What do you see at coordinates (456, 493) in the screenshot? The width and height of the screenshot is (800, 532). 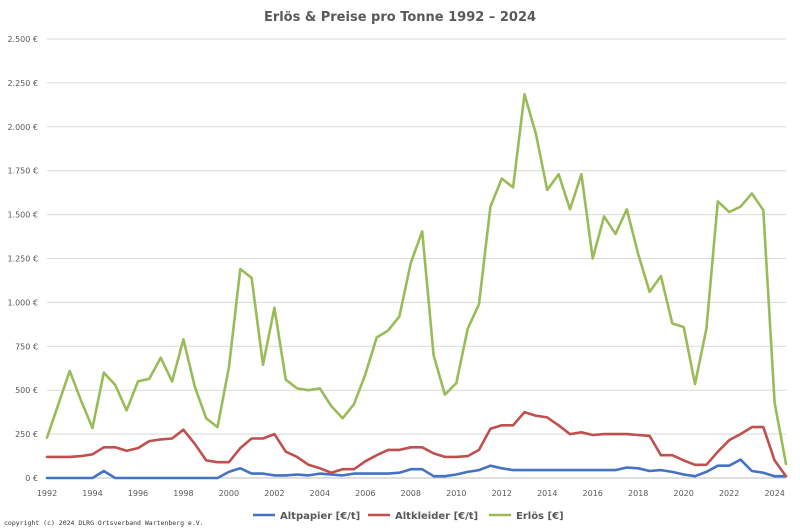 I see `x-tick-label: 2010` at bounding box center [456, 493].